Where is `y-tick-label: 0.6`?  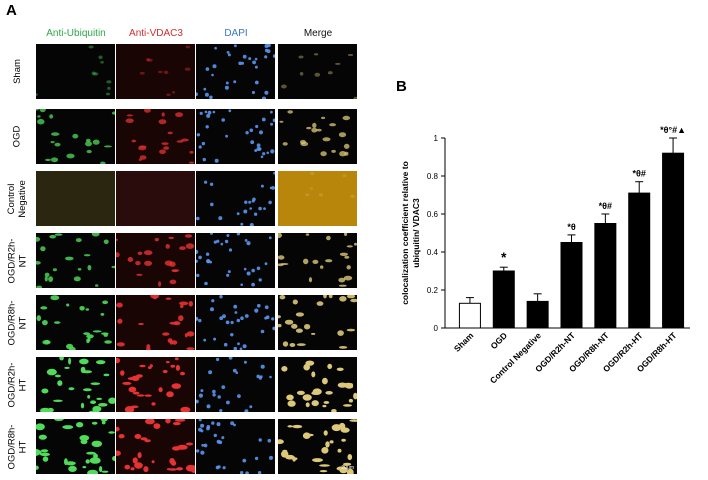
y-tick-label: 0.6 is located at coordinates (433, 214).